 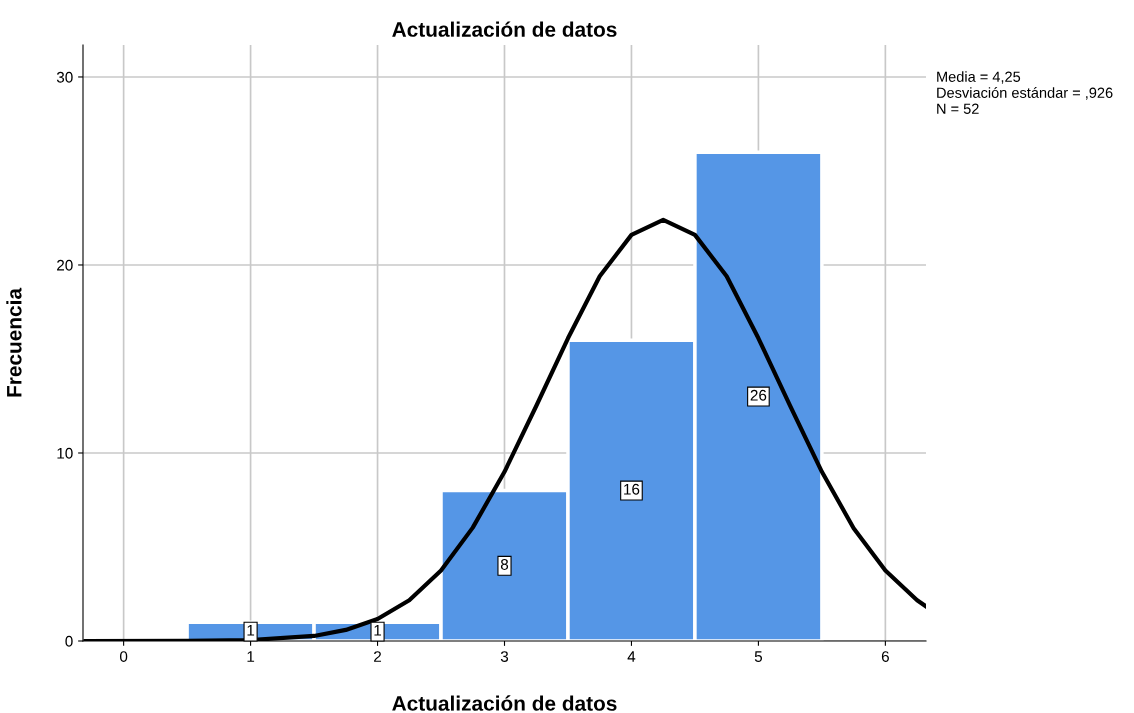 I want to click on data-label: 16, so click(x=632, y=489).